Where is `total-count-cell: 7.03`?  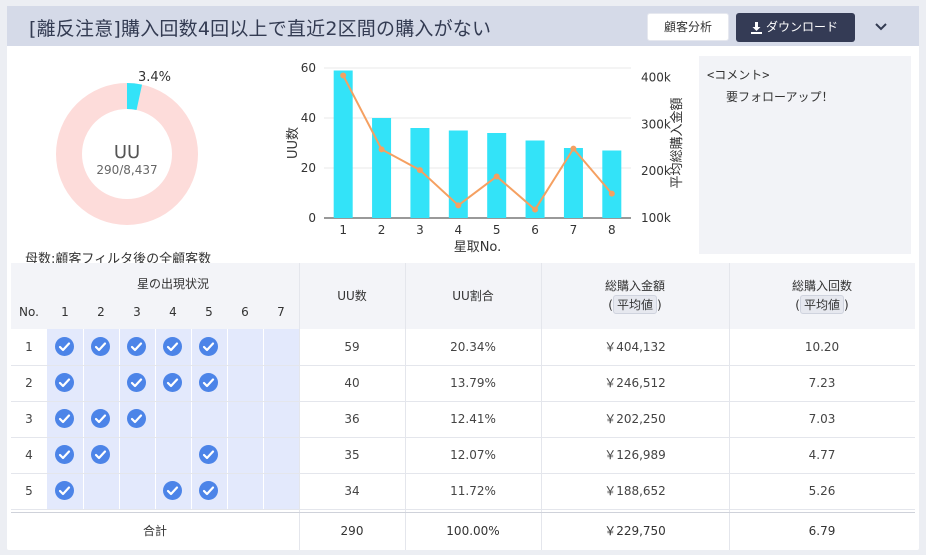
total-count-cell: 7.03 is located at coordinates (822, 419).